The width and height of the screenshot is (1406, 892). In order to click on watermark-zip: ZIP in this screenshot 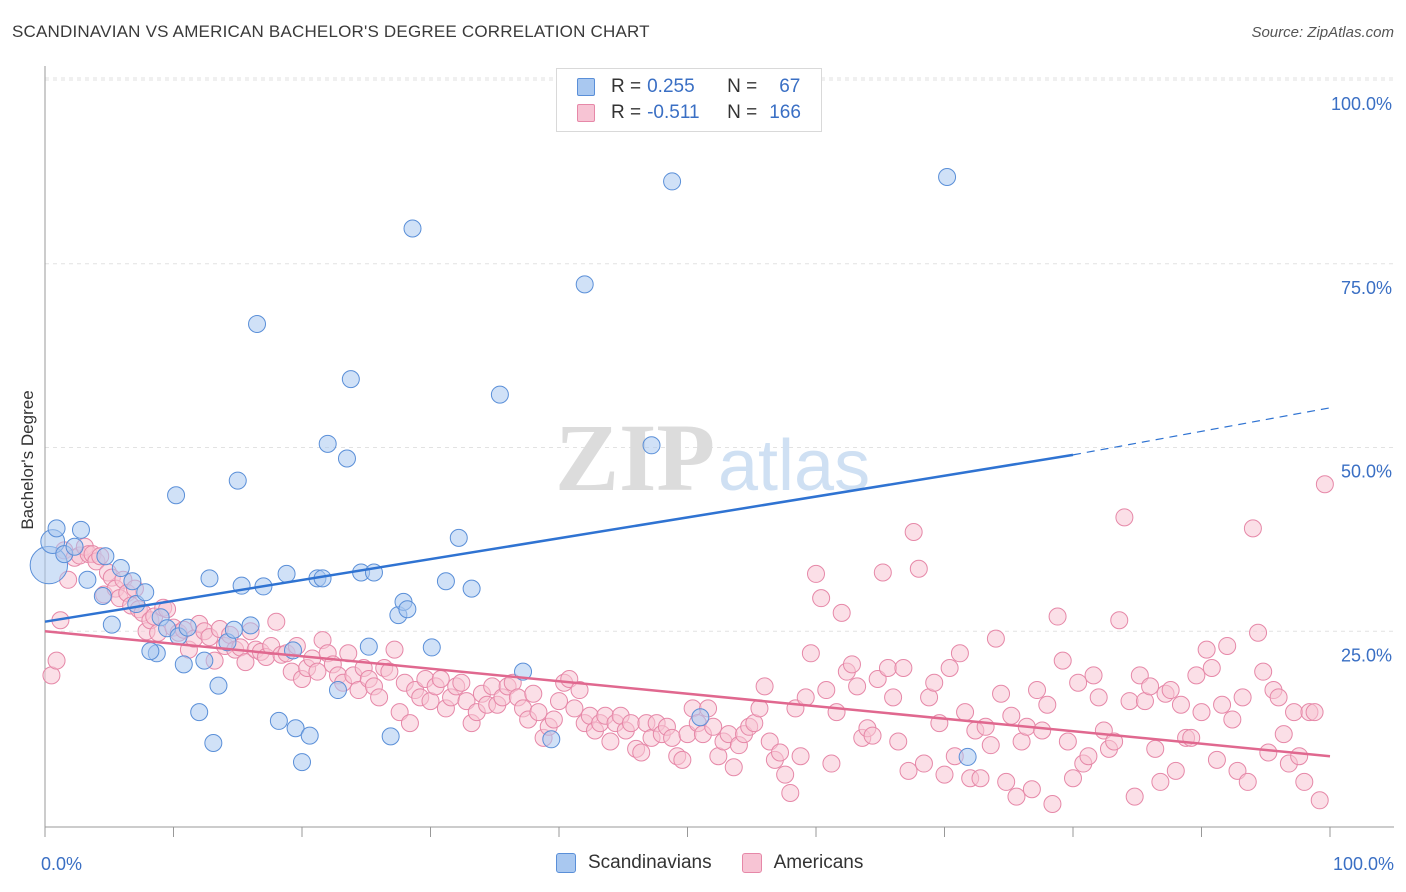, I will do `click(635, 457)`.